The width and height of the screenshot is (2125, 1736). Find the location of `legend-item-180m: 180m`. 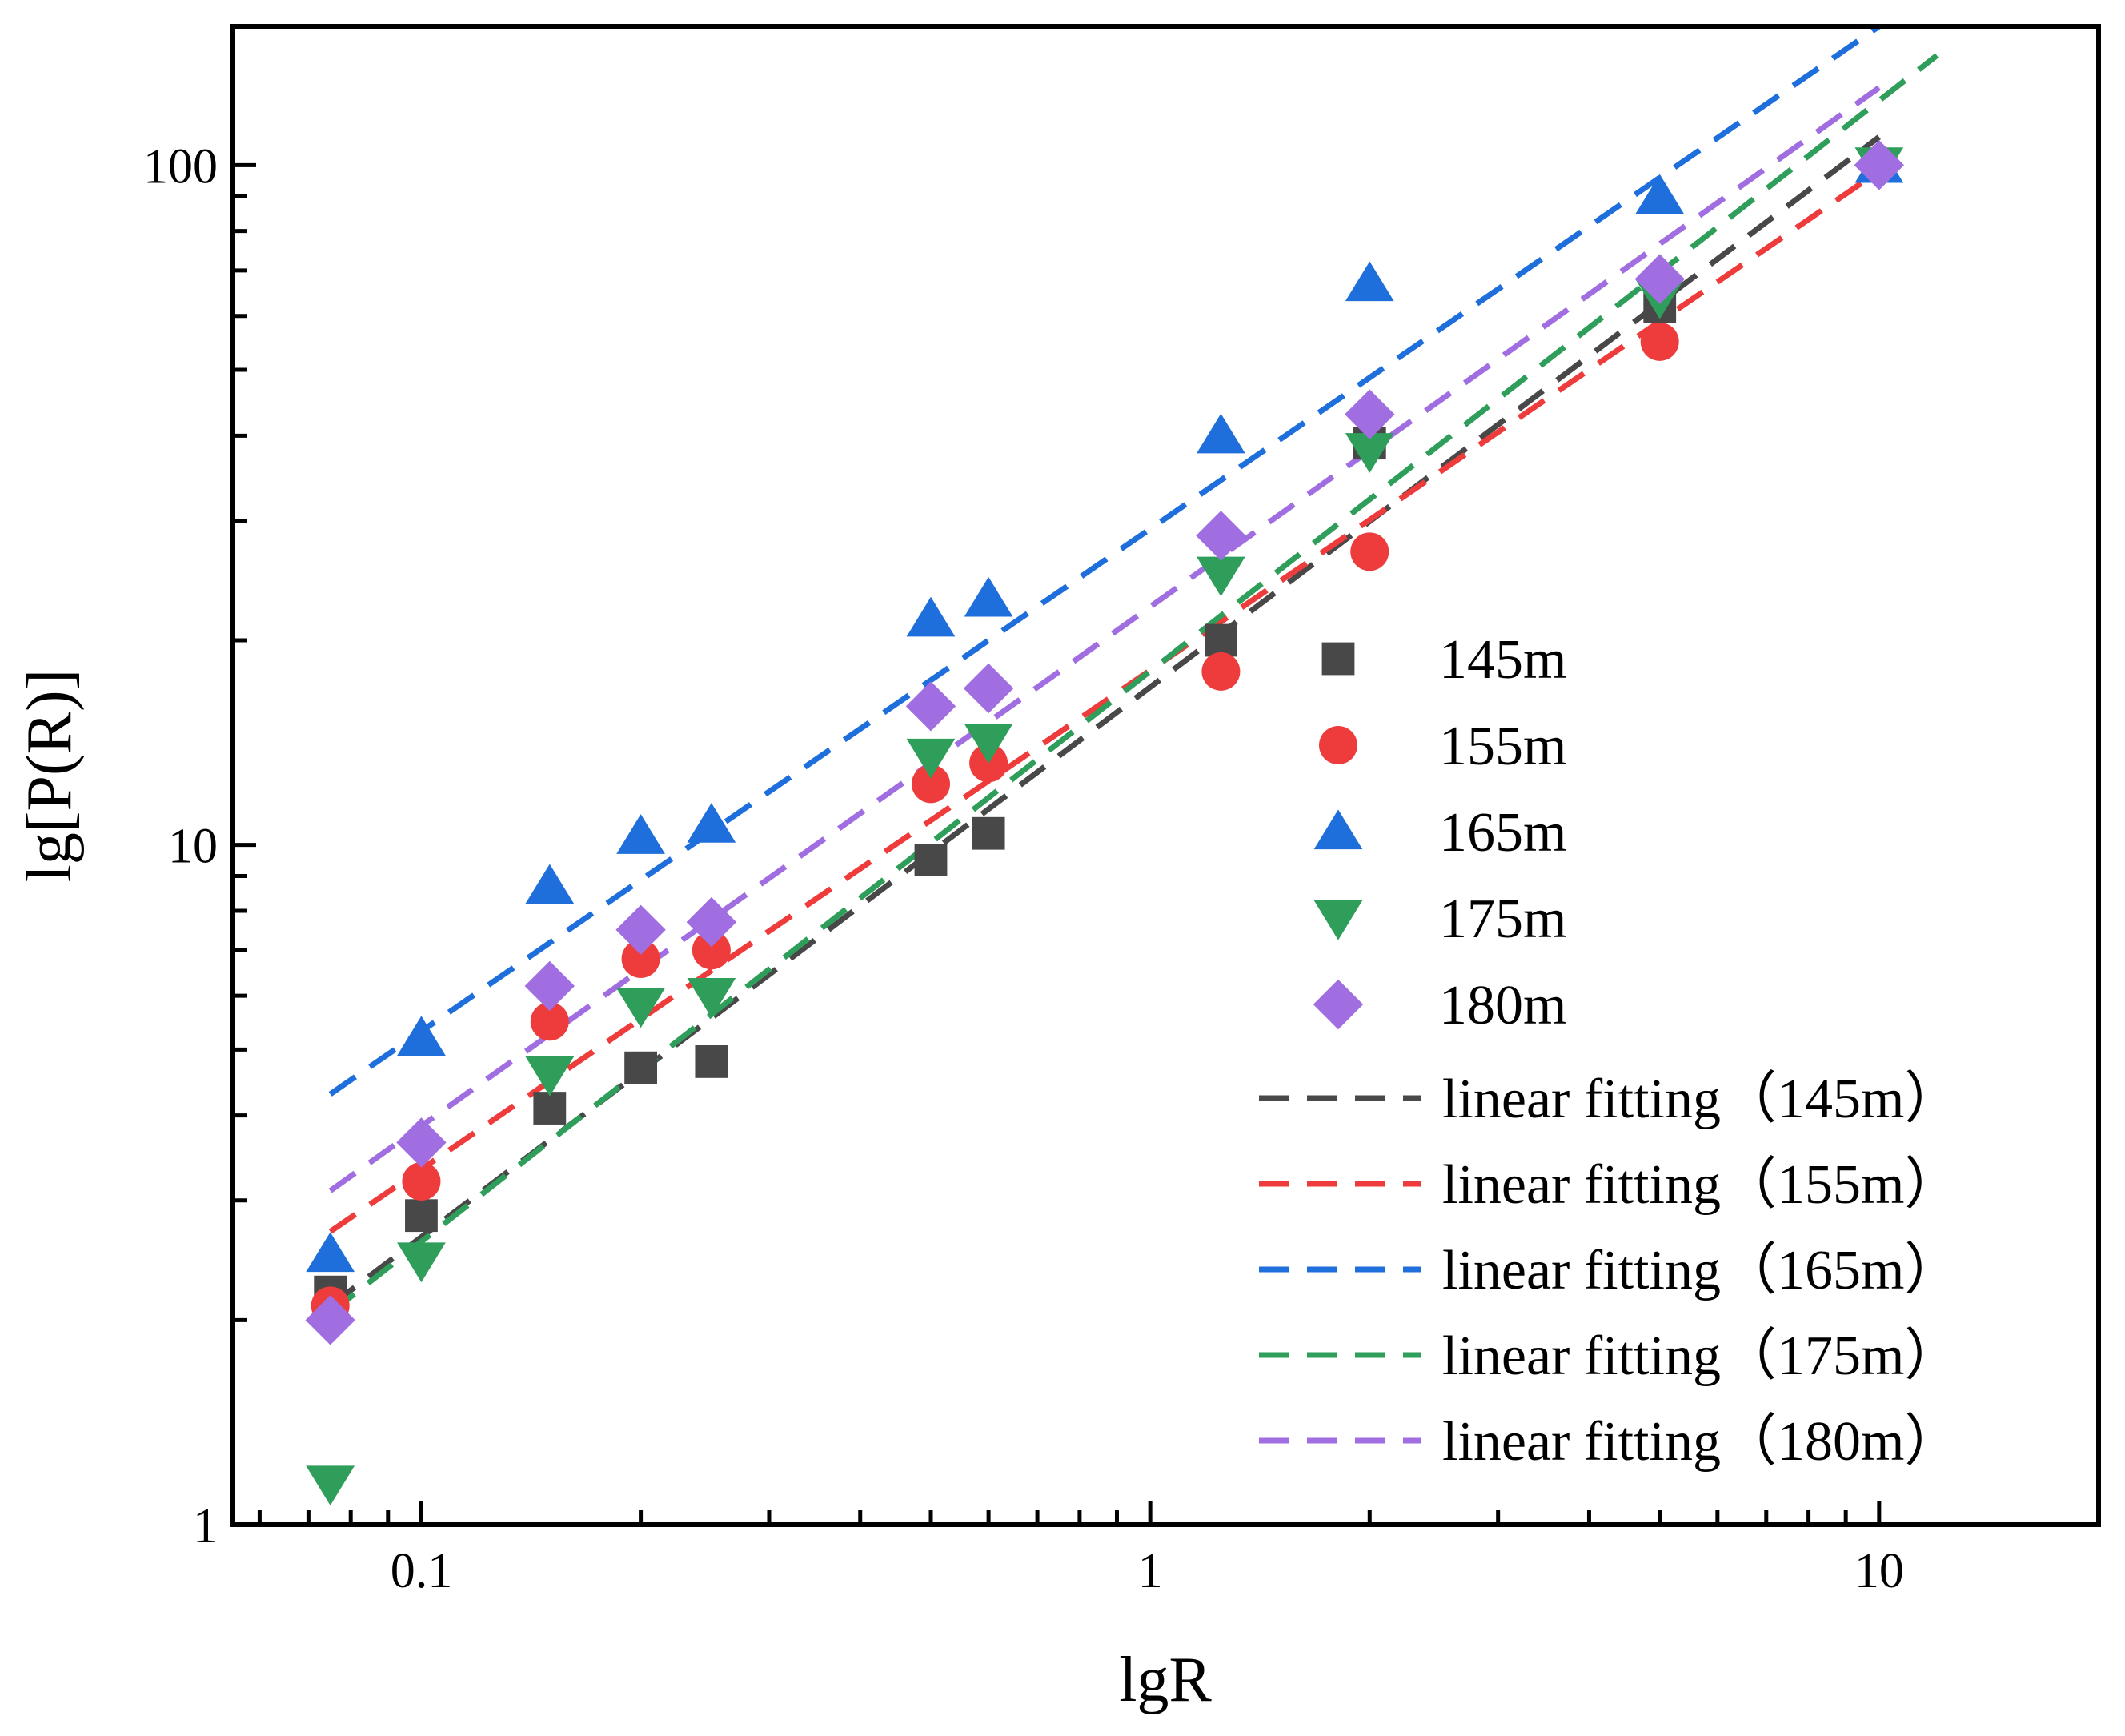

legend-item-180m: 180m is located at coordinates (1440, 1006).